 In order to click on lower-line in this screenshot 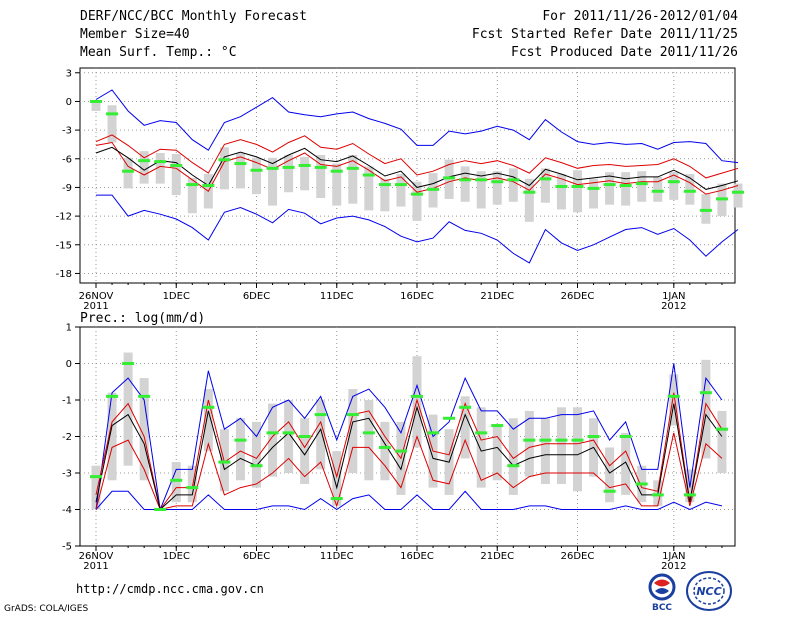, I will do `click(409, 471)`.